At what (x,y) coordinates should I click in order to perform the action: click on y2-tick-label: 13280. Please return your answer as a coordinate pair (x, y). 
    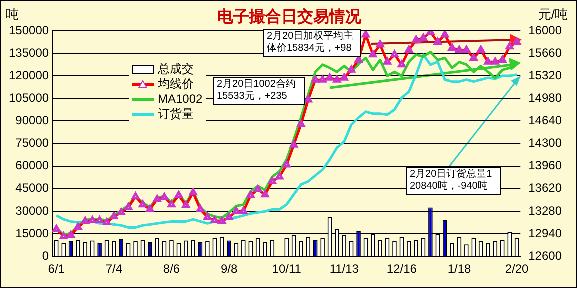
    Looking at the image, I should click on (545, 211).